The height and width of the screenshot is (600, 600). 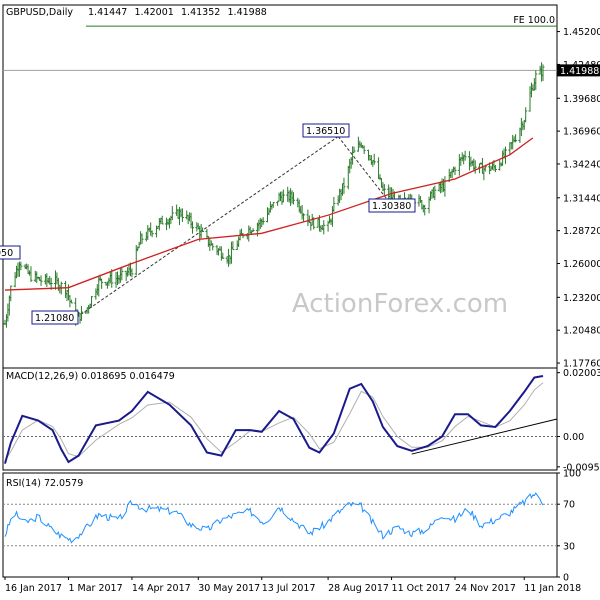 What do you see at coordinates (572, 474) in the screenshot?
I see `rsi-axis-tick-label: 100` at bounding box center [572, 474].